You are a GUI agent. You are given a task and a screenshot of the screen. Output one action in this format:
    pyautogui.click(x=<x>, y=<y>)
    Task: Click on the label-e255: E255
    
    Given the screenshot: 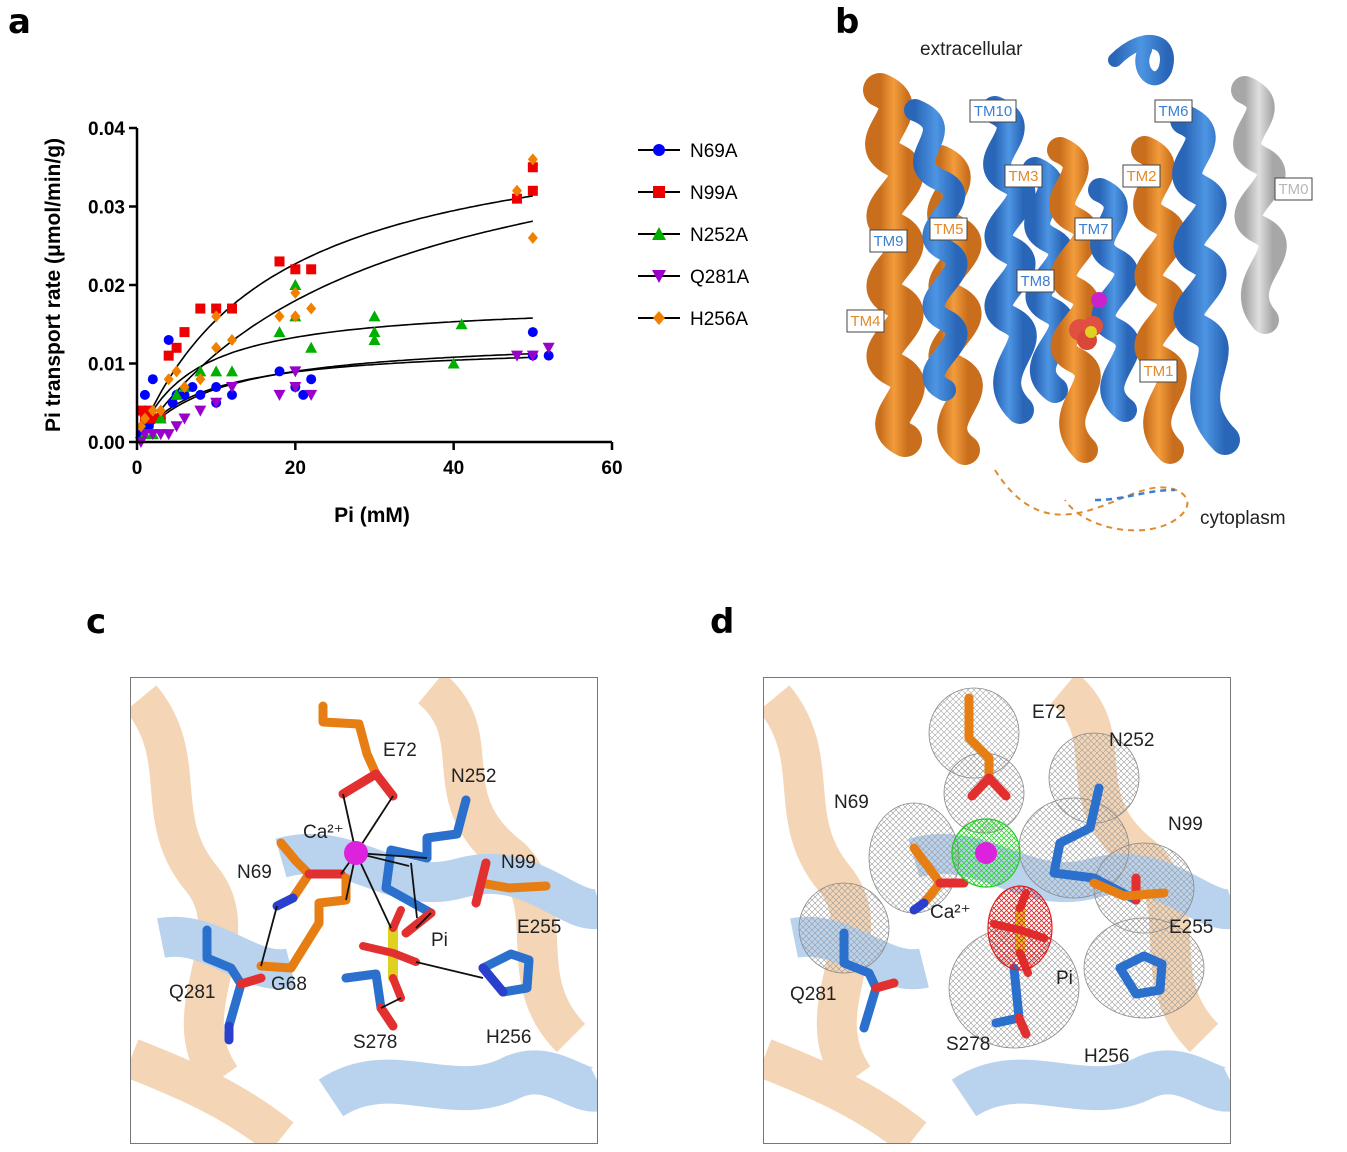 What is the action you would take?
    pyautogui.click(x=539, y=927)
    